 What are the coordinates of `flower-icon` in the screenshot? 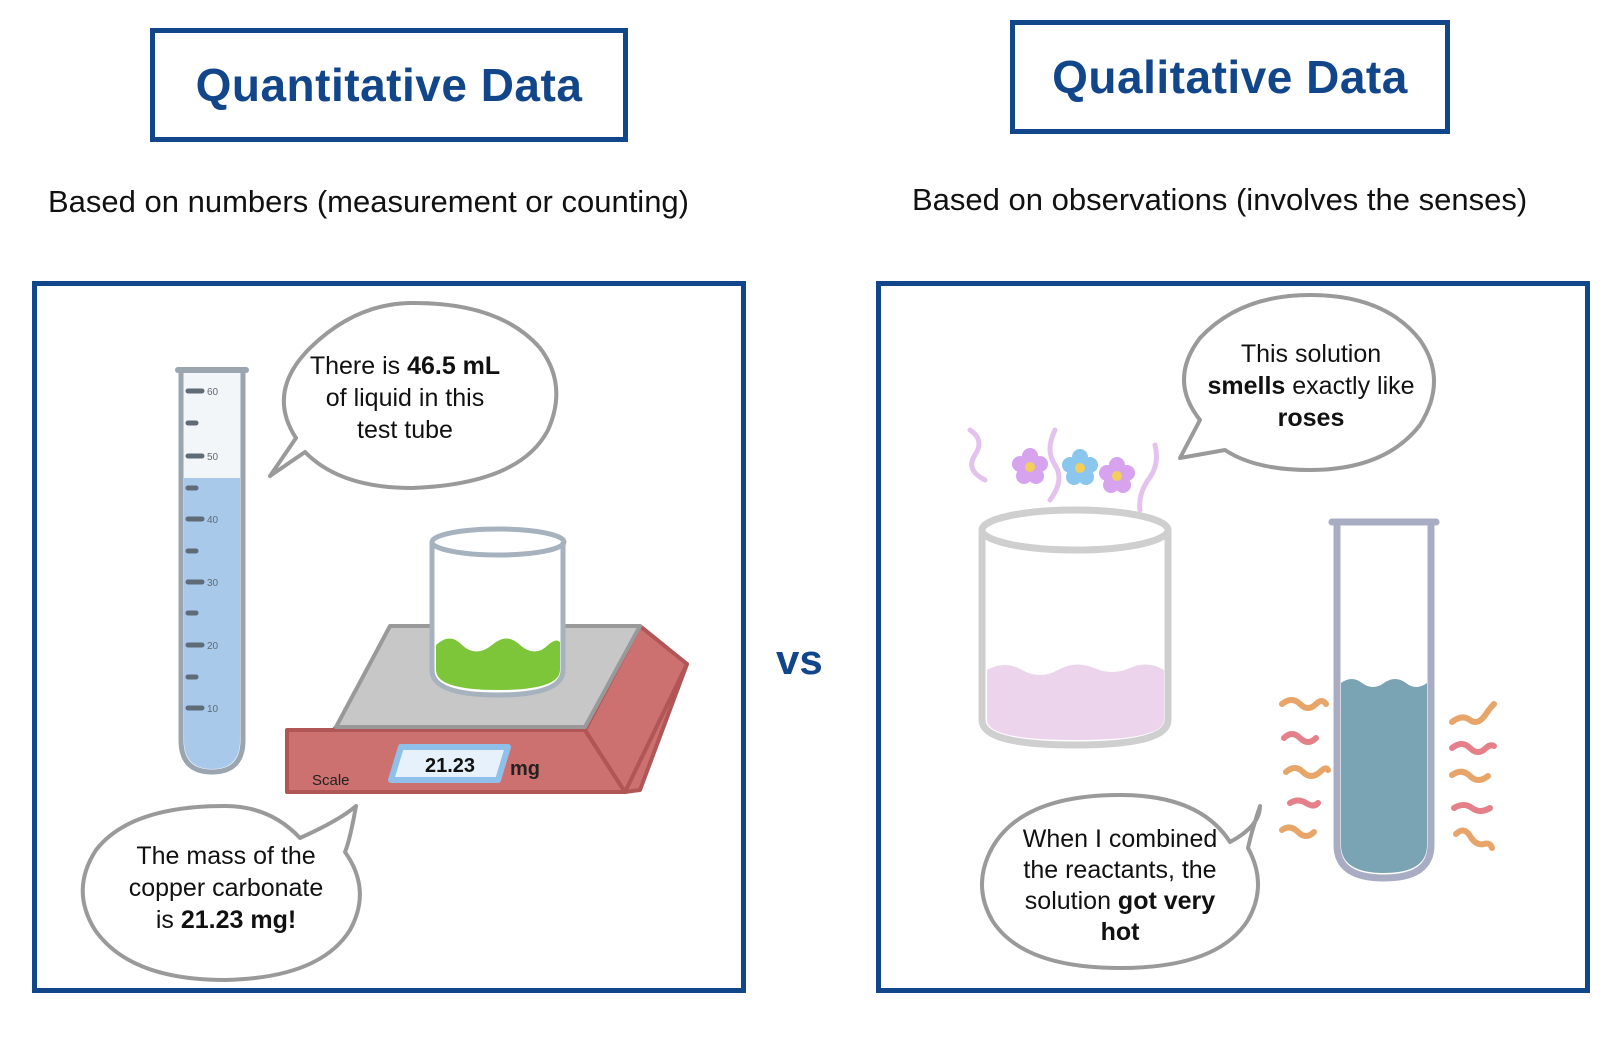 It's located at (1073, 470).